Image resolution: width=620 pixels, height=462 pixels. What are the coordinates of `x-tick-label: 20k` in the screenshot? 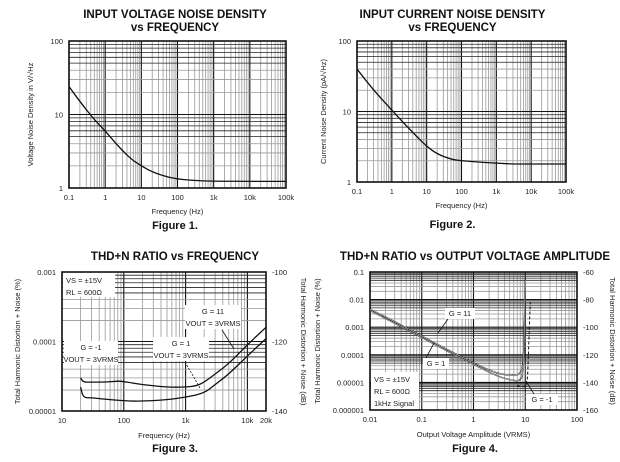 It's located at (266, 420).